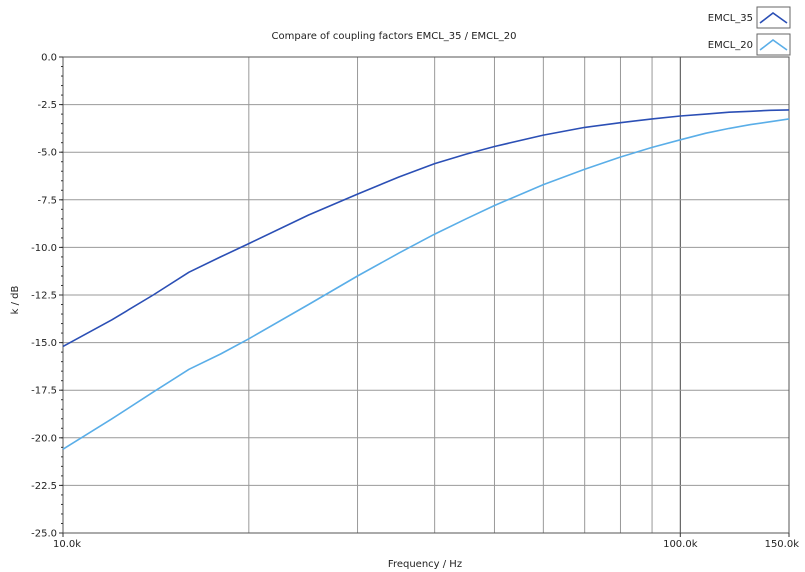  Describe the element at coordinates (730, 18) in the screenshot. I see `legend-label: EMCL_35` at that location.